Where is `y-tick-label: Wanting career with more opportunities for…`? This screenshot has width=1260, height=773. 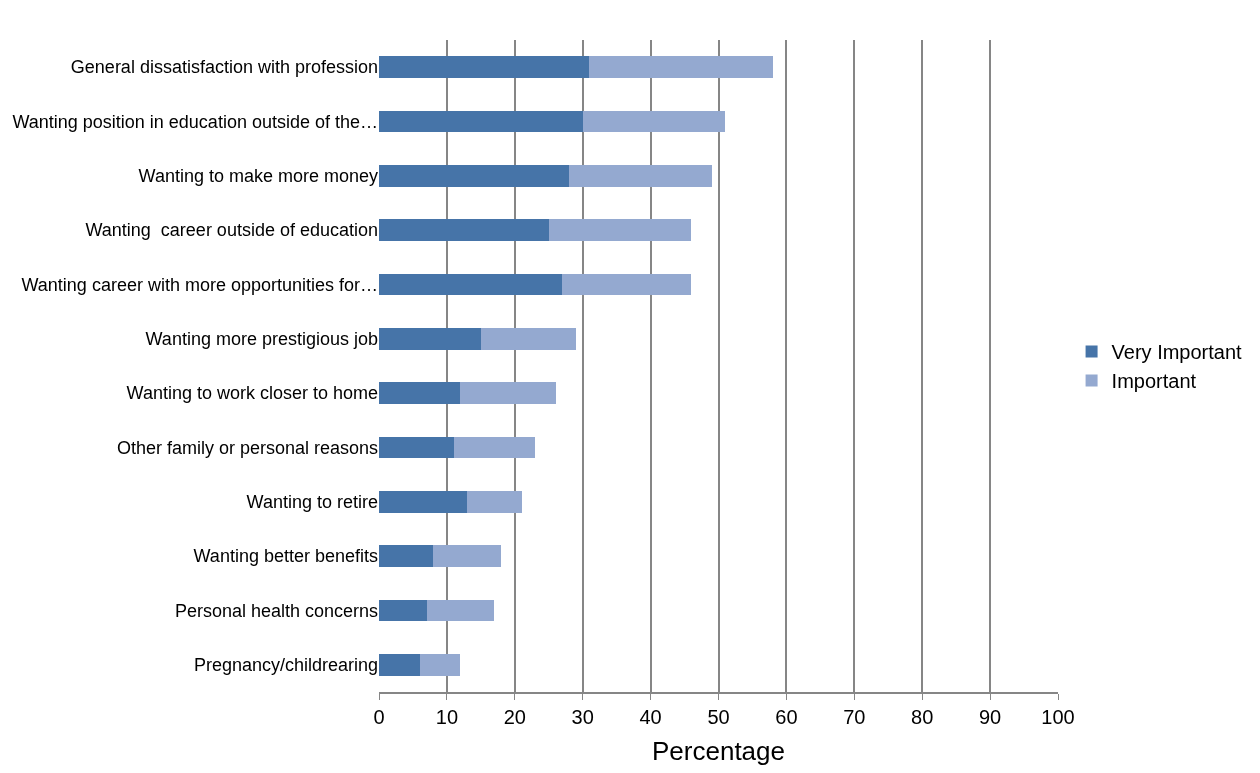 y-tick-label: Wanting career with more opportunities for… is located at coordinates (199, 284).